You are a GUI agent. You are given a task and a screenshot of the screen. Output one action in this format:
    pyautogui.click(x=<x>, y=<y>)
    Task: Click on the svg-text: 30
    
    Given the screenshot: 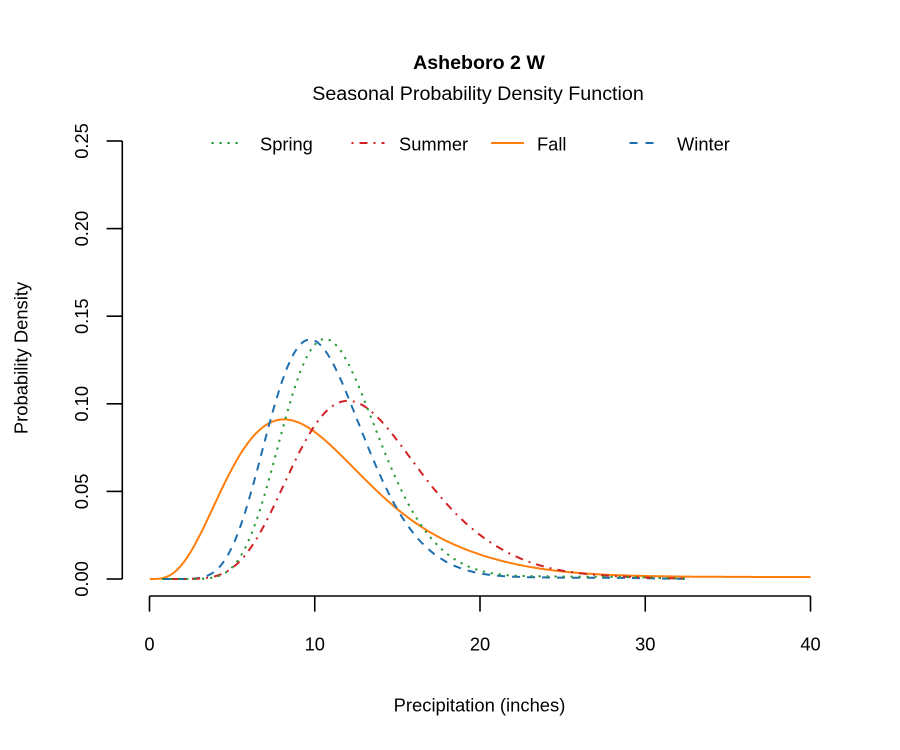 What is the action you would take?
    pyautogui.click(x=645, y=644)
    